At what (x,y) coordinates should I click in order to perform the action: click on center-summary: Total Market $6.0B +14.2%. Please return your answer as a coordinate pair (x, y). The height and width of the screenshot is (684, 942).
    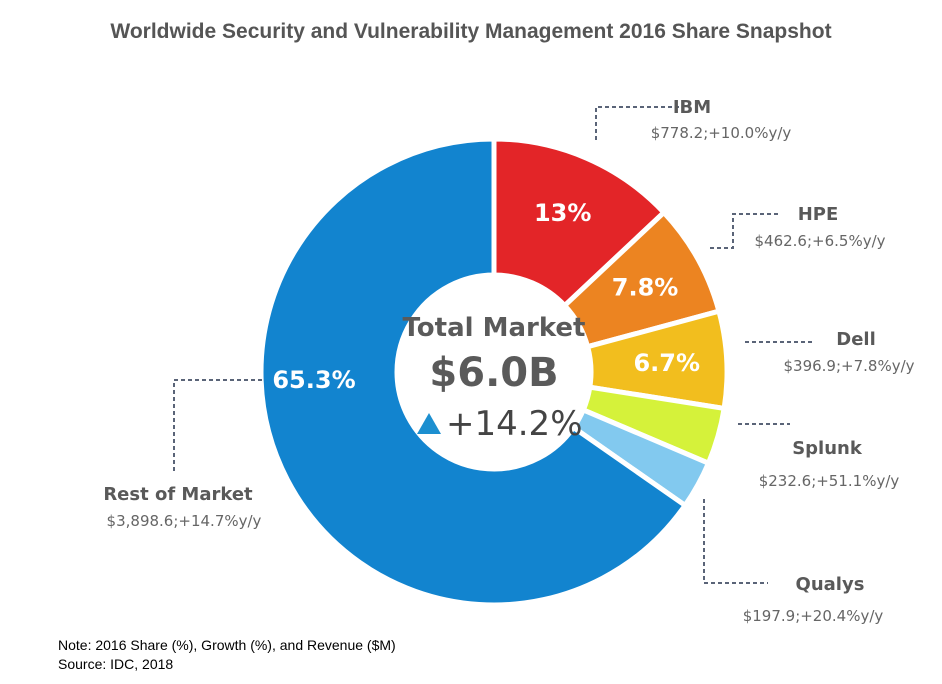
    Looking at the image, I should click on (494, 378).